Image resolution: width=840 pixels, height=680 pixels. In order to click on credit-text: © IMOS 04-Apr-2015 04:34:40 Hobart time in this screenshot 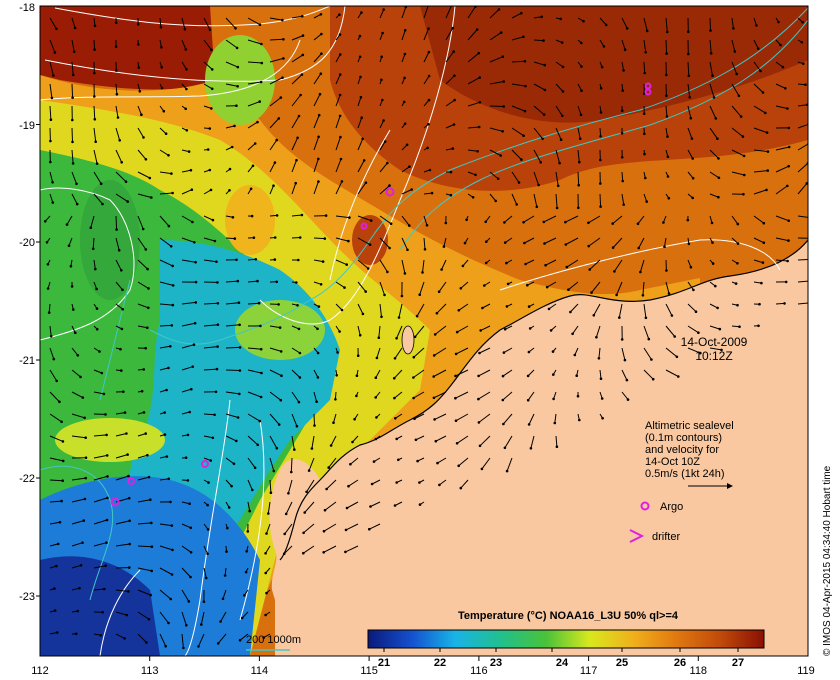, I will do `click(827, 560)`.